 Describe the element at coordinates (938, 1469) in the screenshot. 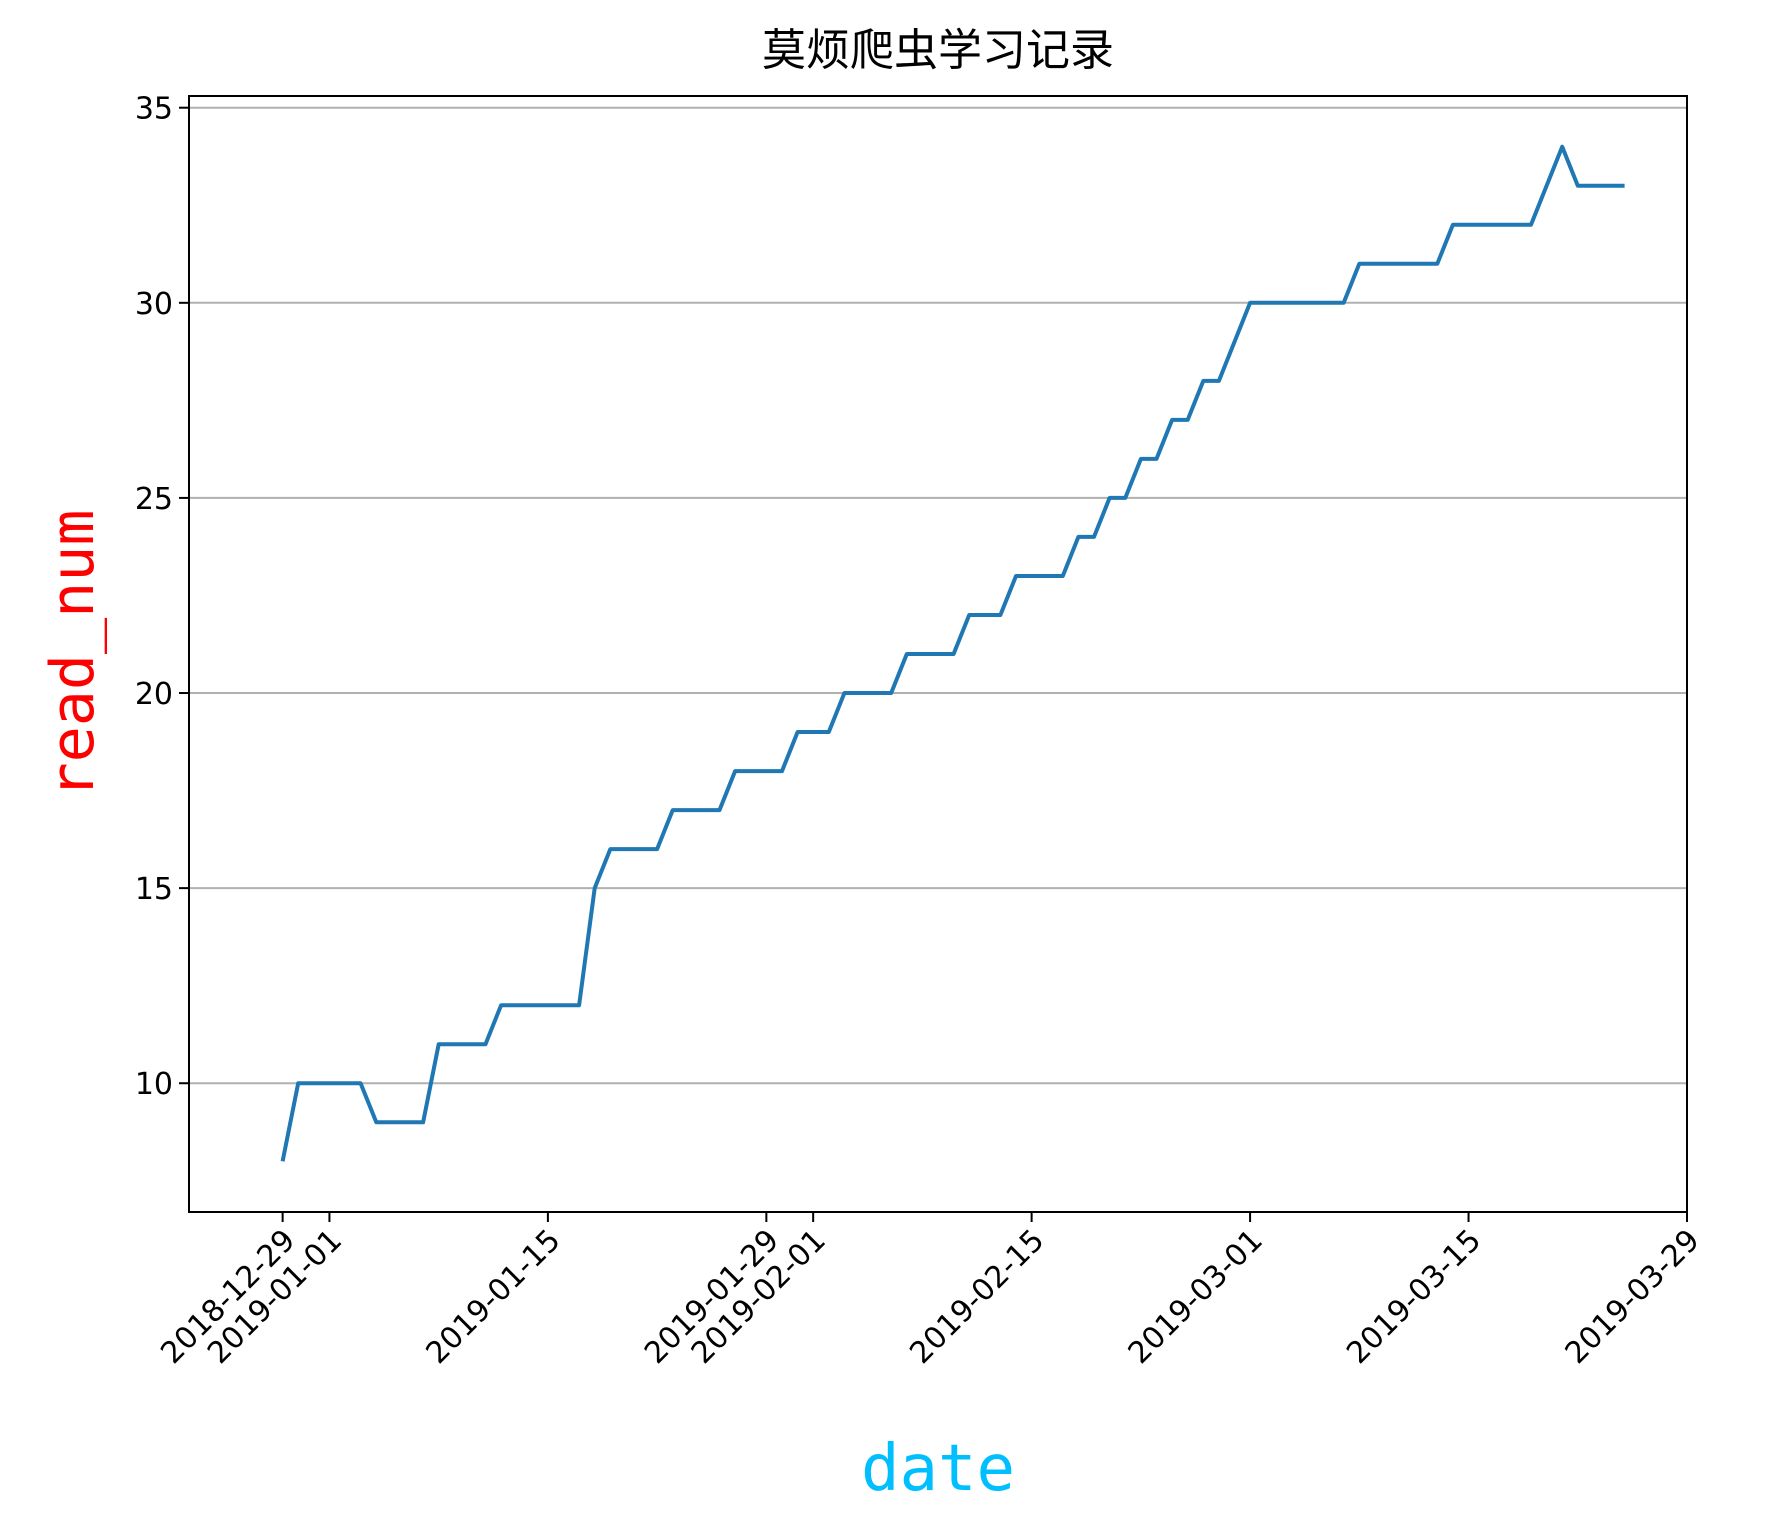

I see `x-axis-label: date` at that location.